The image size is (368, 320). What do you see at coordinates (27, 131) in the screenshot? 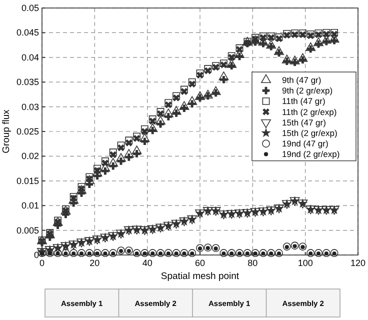
I see `y-tick-label: 0.025` at bounding box center [27, 131].